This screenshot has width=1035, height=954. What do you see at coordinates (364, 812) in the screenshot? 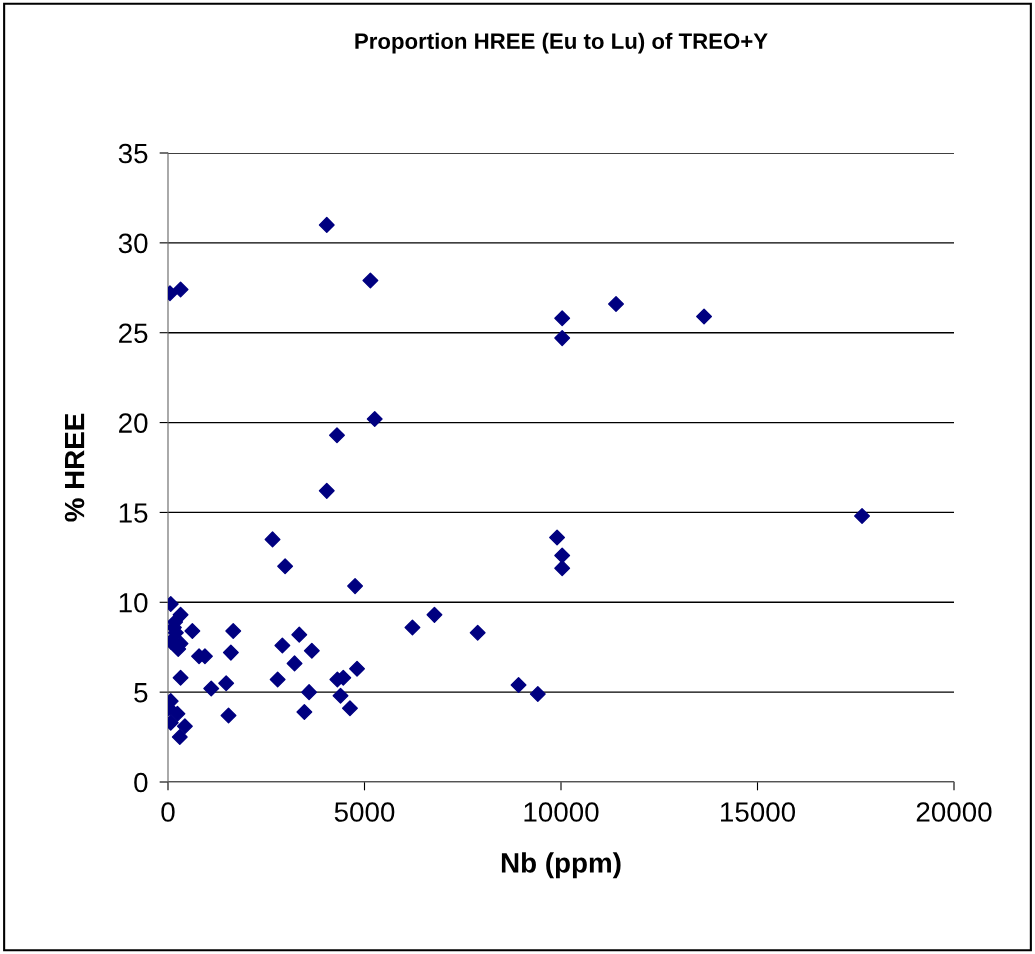
I see `x-tick-label: 5000` at bounding box center [364, 812].